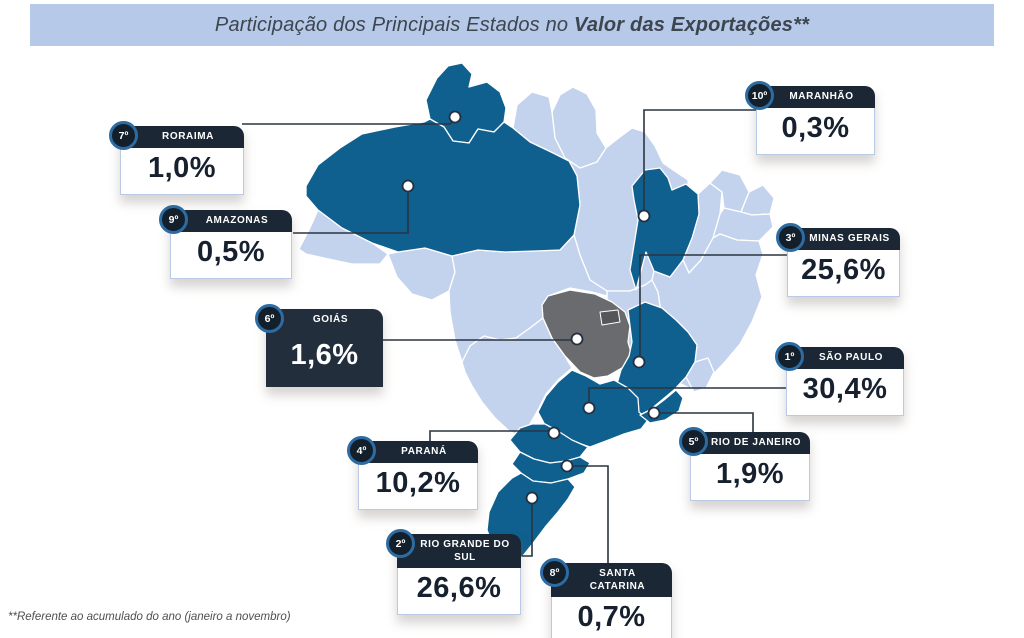  Describe the element at coordinates (408, 186) in the screenshot. I see `marker-amazonas` at that location.